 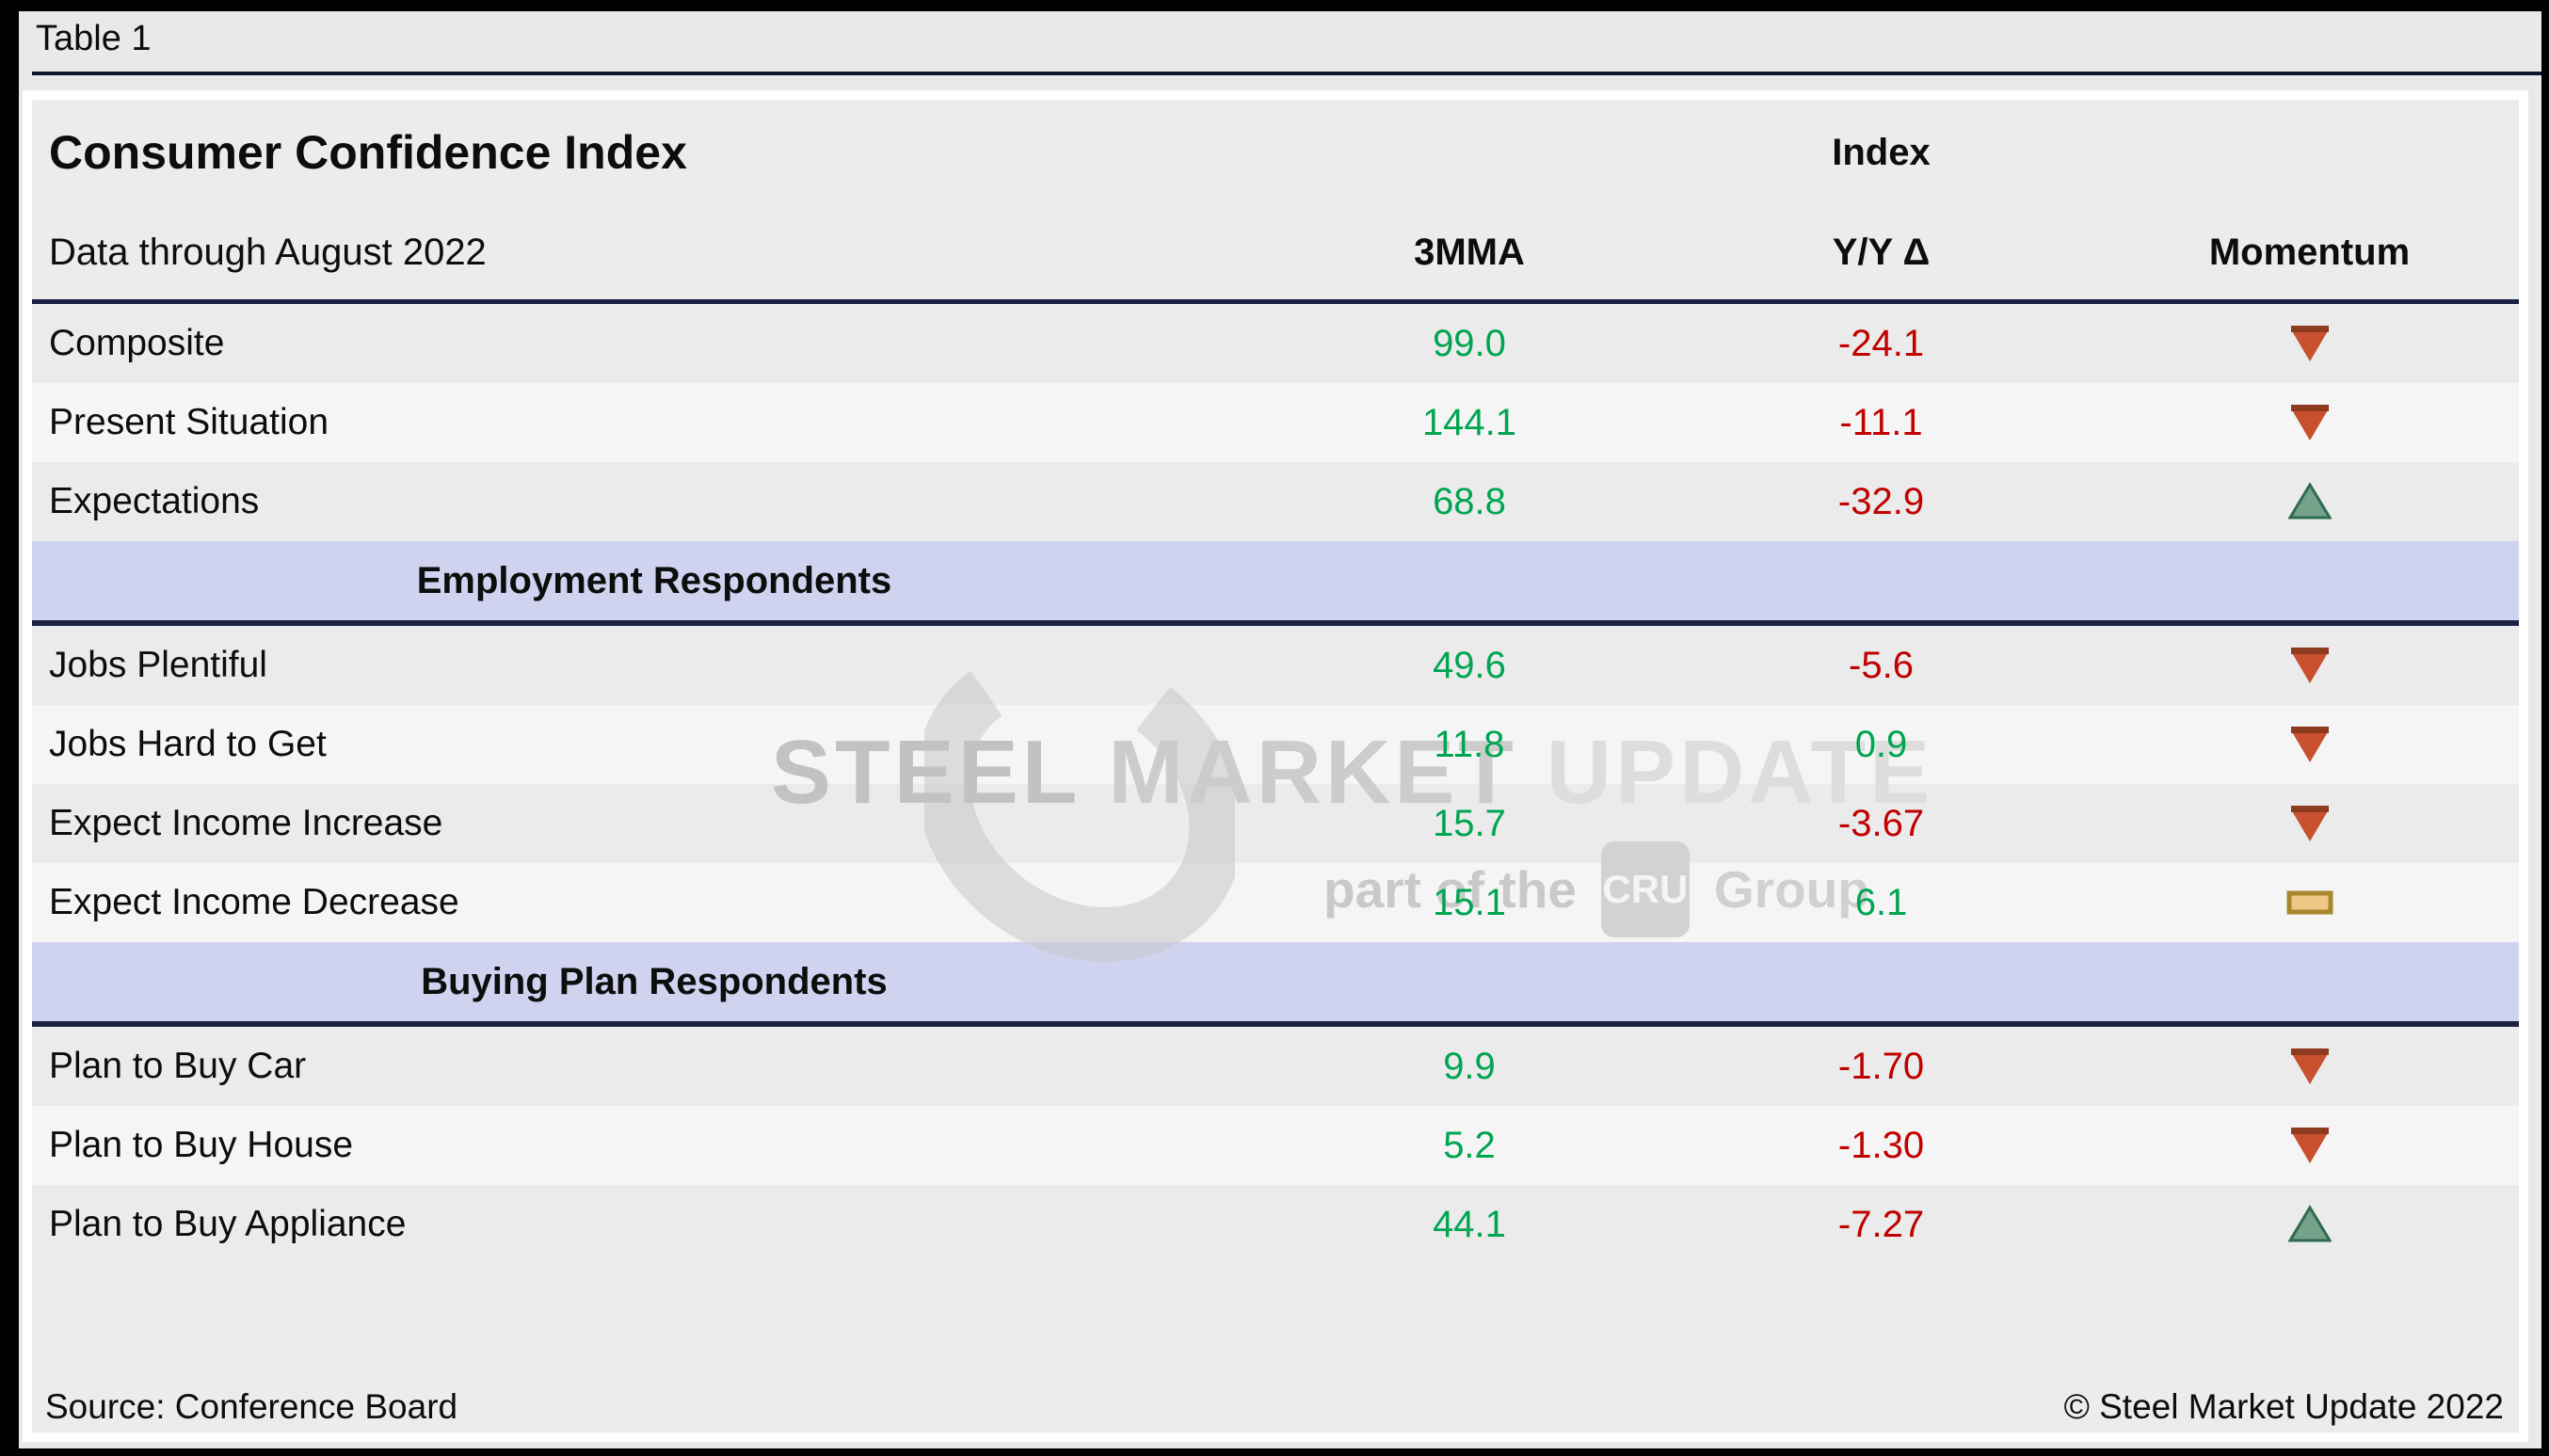 I want to click on cell-3mma: 44.1, so click(x=1469, y=1224).